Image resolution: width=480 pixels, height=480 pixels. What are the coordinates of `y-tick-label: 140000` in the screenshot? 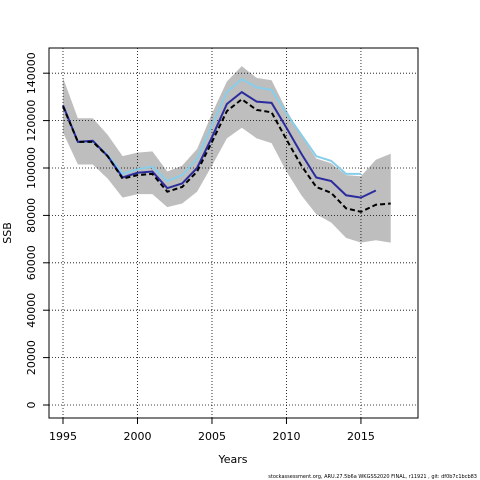 It's located at (31, 73).